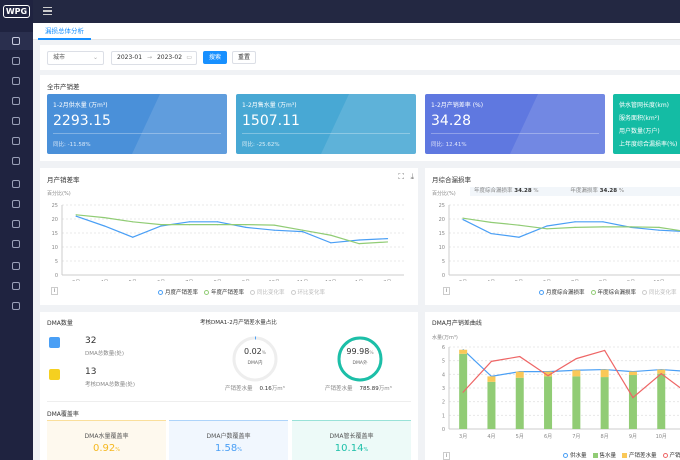 The image size is (680, 460). I want to click on dma-inside-label: DMA内, so click(255, 363).